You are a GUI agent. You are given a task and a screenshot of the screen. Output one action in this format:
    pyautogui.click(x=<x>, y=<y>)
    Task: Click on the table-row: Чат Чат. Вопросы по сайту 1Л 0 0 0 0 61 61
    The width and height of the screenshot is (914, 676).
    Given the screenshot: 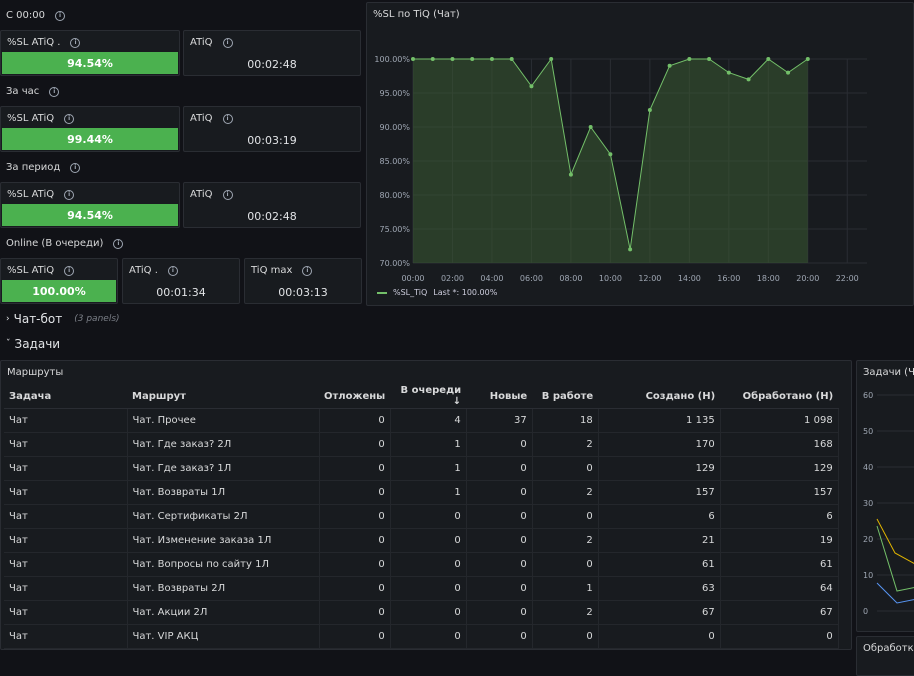 What is the action you would take?
    pyautogui.click(x=421, y=564)
    